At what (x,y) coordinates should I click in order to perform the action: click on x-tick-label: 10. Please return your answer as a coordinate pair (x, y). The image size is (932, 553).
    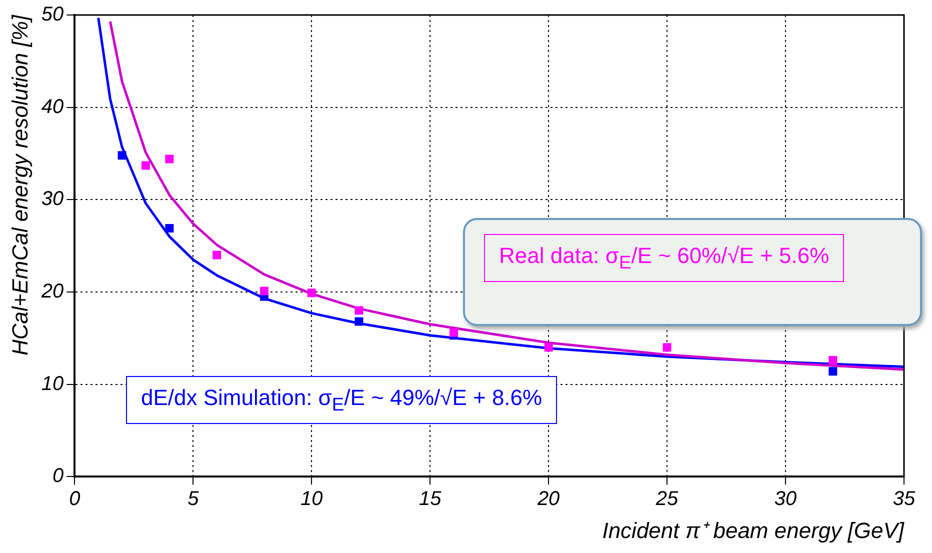
    Looking at the image, I should click on (311, 499).